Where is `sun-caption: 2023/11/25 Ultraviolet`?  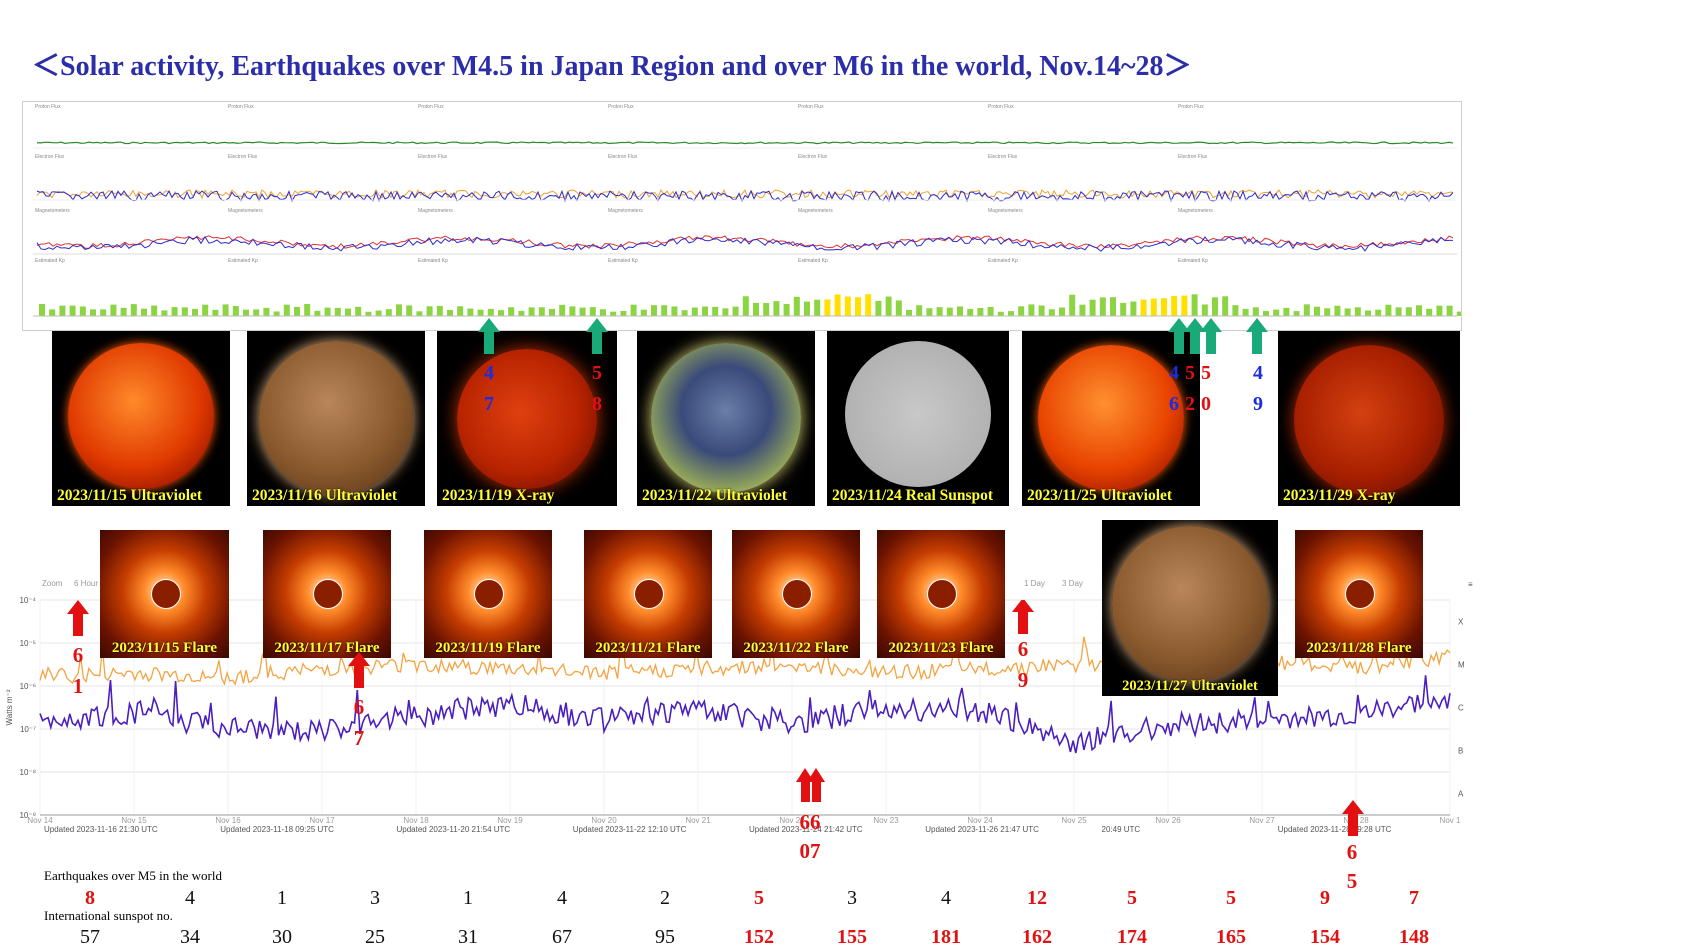 sun-caption: 2023/11/25 Ultraviolet is located at coordinates (1100, 495).